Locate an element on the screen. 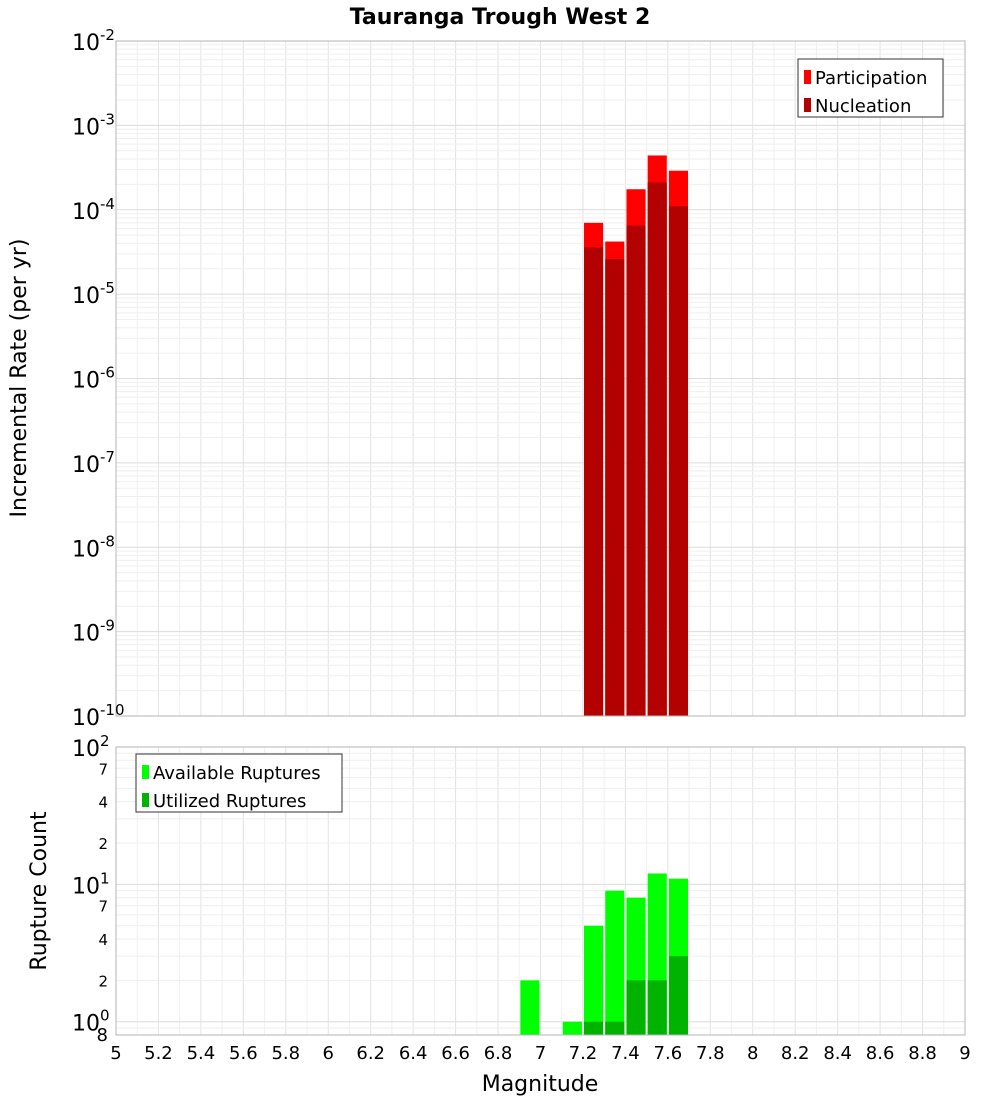 The image size is (1000, 1100). x-tick-label: 8.8 is located at coordinates (922, 1053).